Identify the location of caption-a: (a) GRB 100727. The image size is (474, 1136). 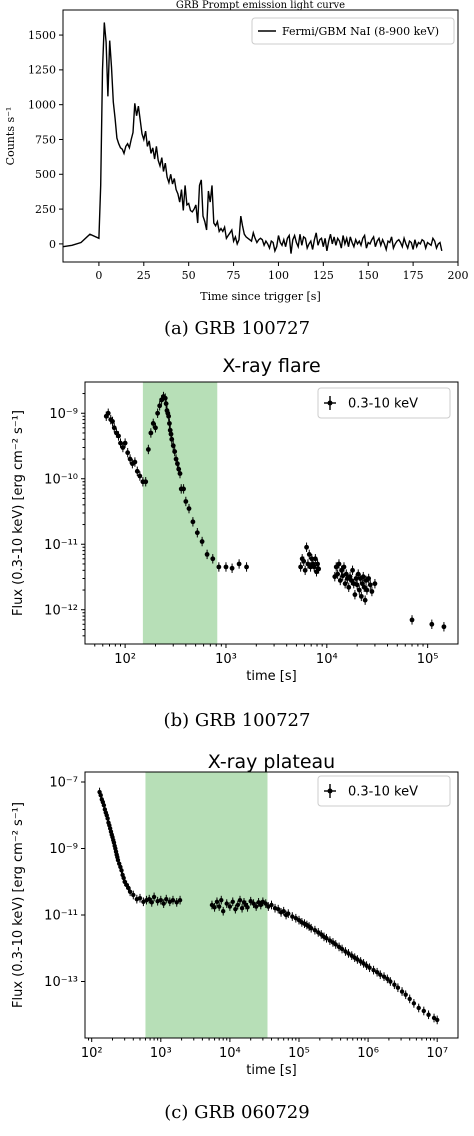
(237, 328).